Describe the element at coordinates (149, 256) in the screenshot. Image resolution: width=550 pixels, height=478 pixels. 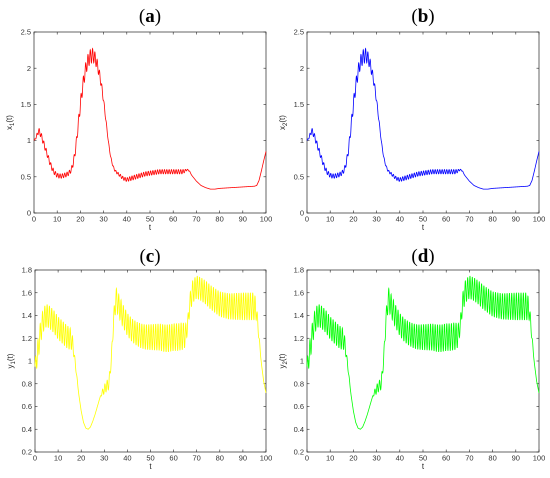
I see `panel-label-c: (c)` at that location.